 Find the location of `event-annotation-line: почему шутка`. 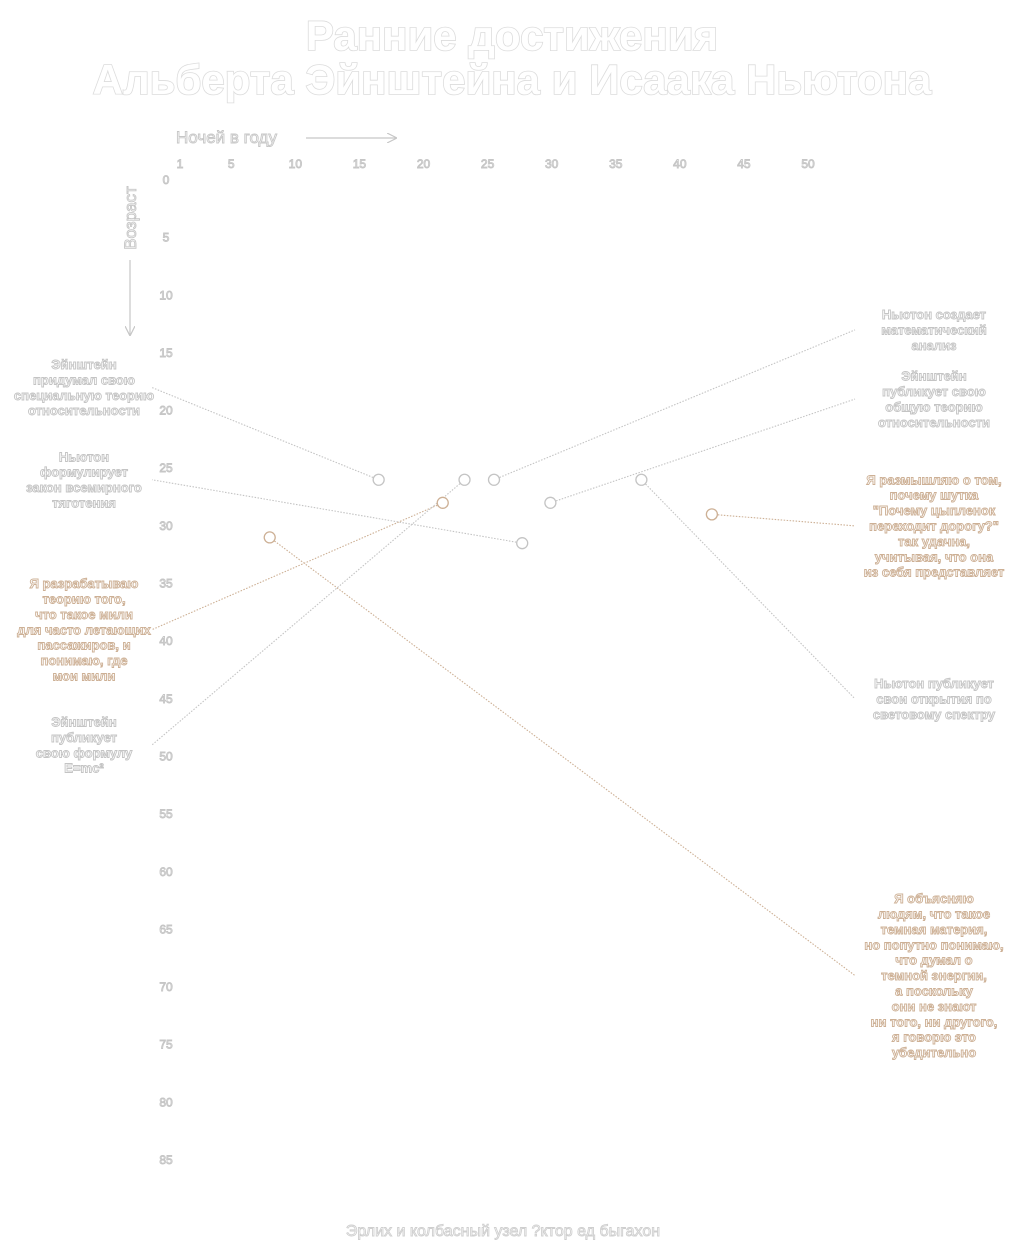

event-annotation-line: почему шутка is located at coordinates (934, 495).